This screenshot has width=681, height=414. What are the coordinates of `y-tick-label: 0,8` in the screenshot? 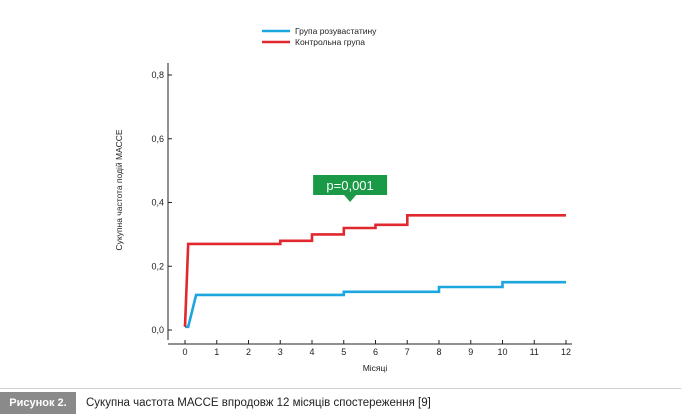 It's located at (157, 75).